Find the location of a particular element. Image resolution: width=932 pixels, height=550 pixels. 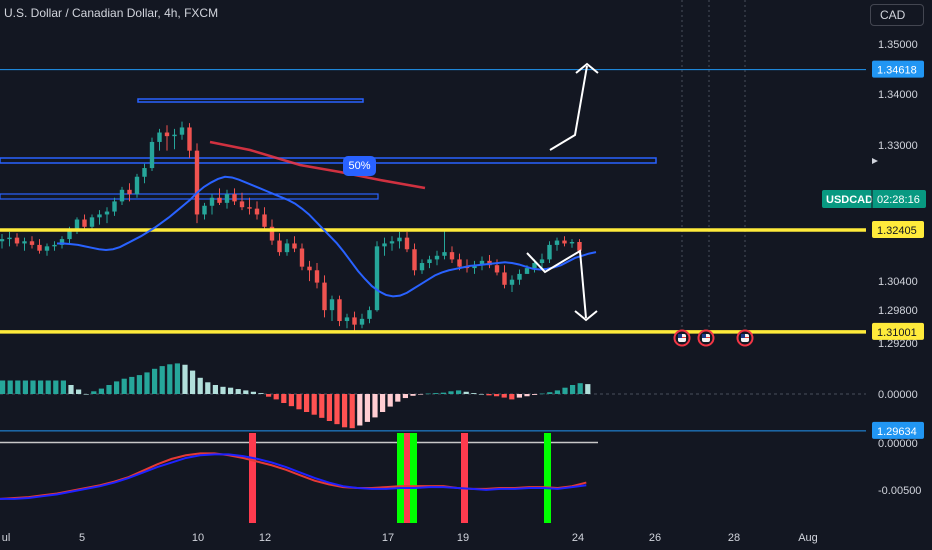

trend-line is located at coordinates (317, 165).